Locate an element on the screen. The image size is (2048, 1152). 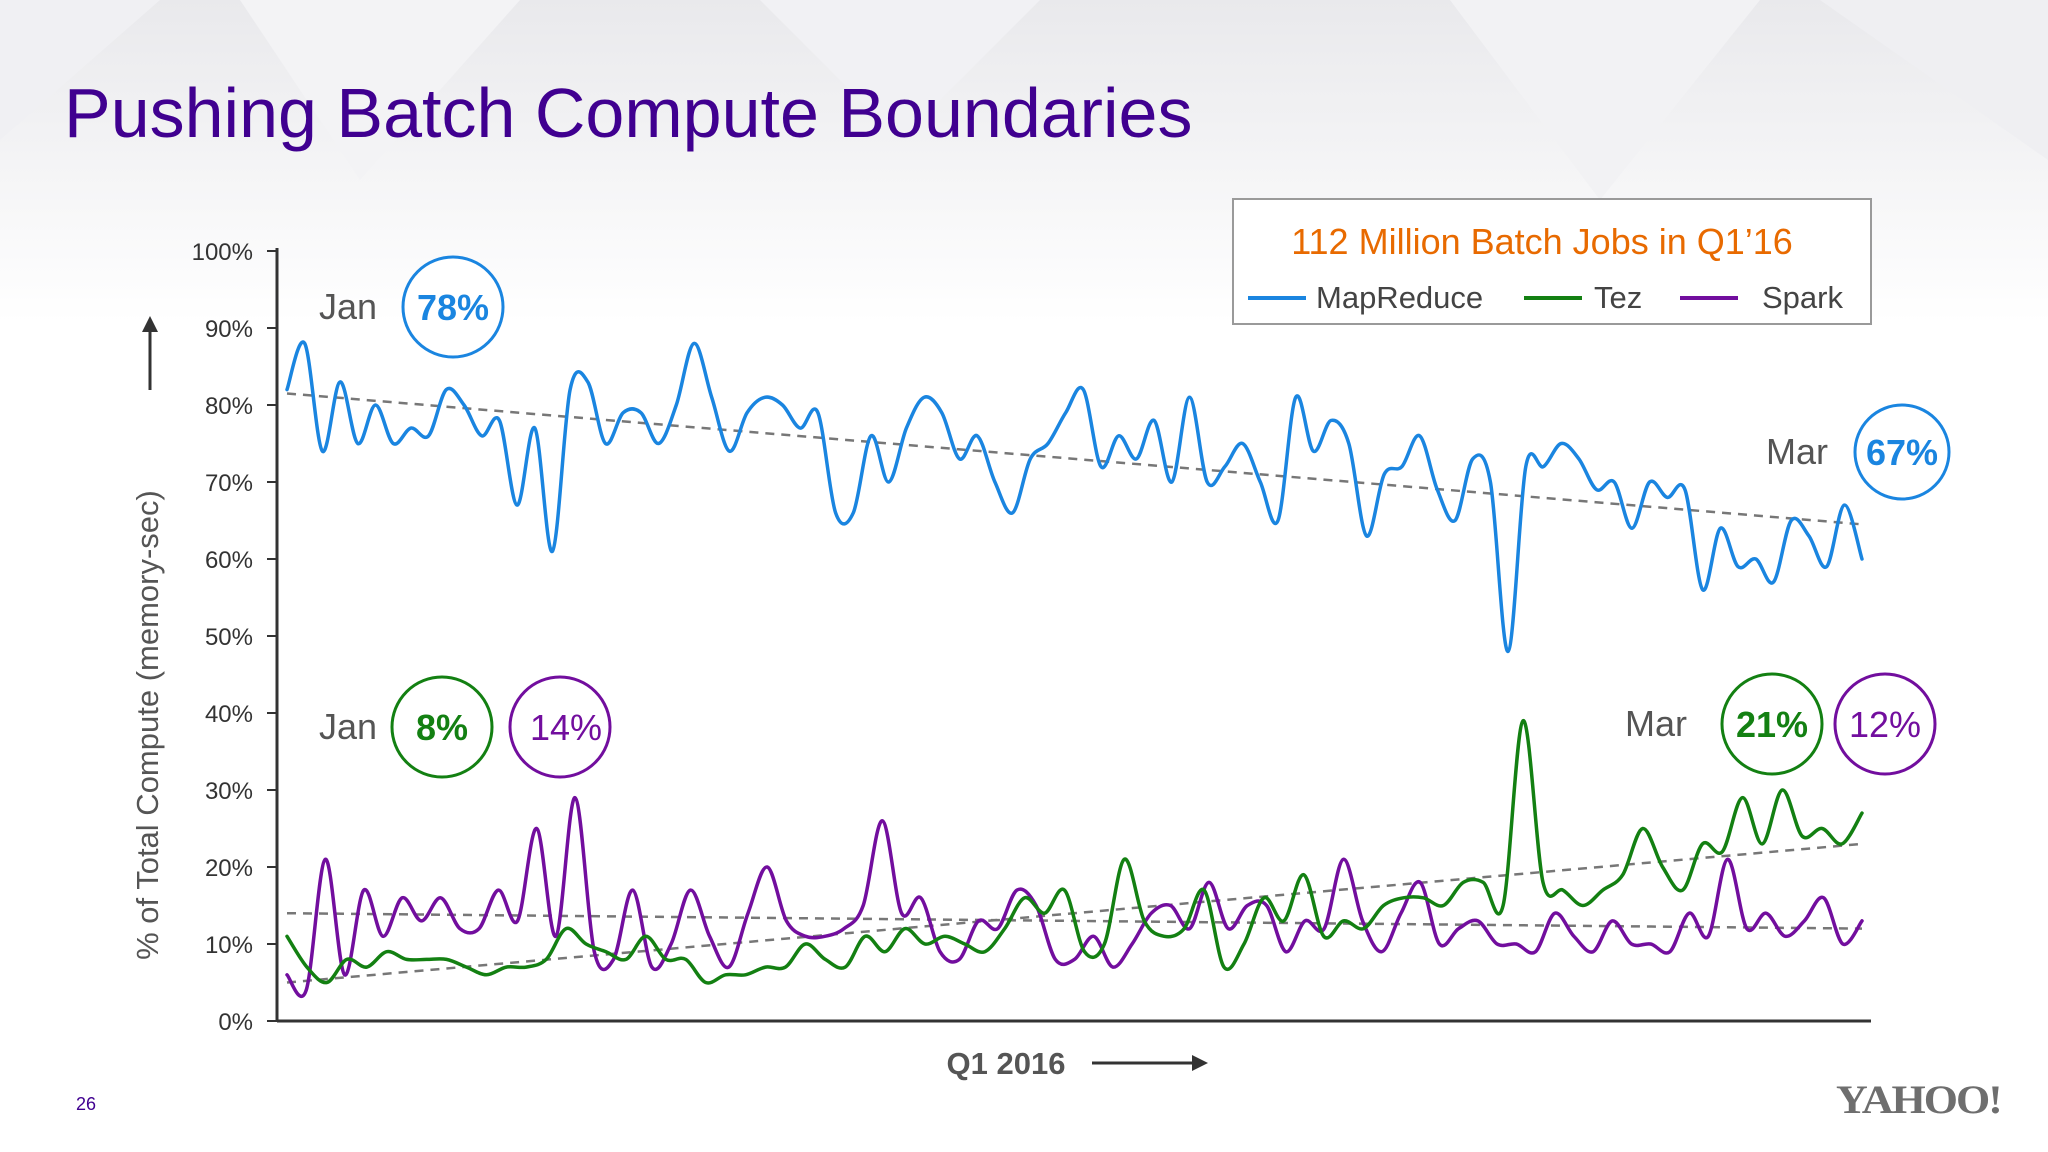
y-tick-label: 80% is located at coordinates (229, 406).